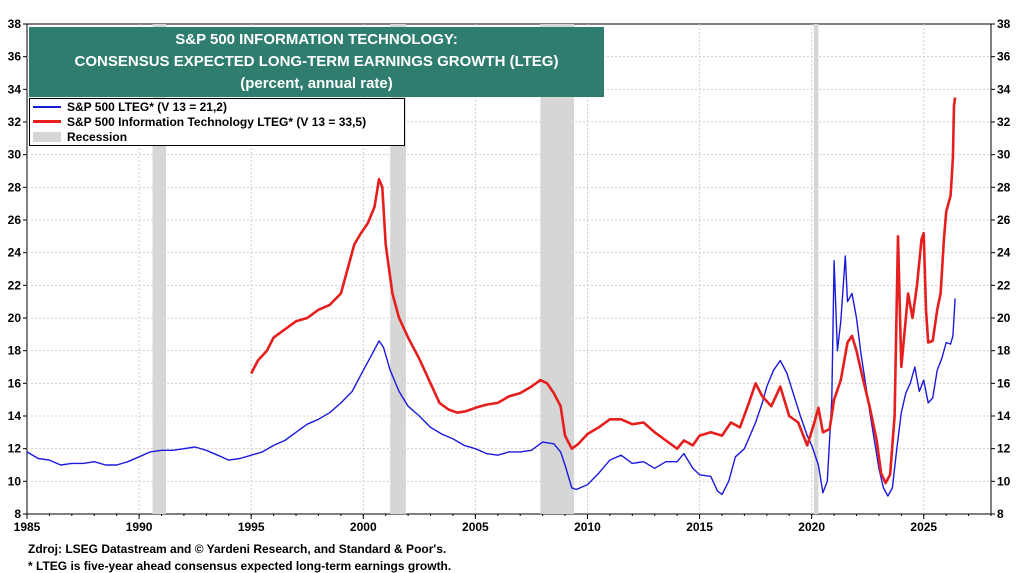 This screenshot has height=573, width=1023. Describe the element at coordinates (1004, 220) in the screenshot. I see `y-tick-label-right: 26` at that location.